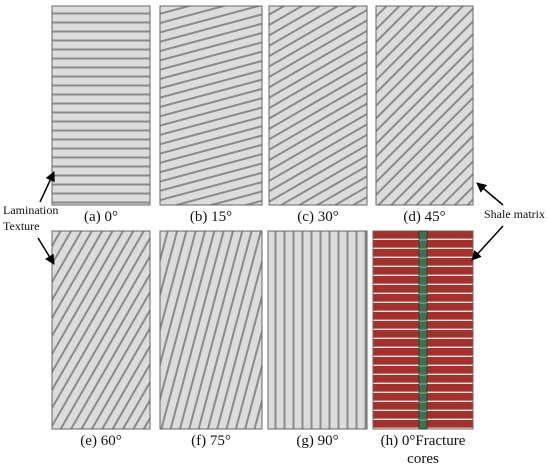 This screenshot has height=474, width=550. What do you see at coordinates (21, 226) in the screenshot?
I see `annotation: Texture` at bounding box center [21, 226].